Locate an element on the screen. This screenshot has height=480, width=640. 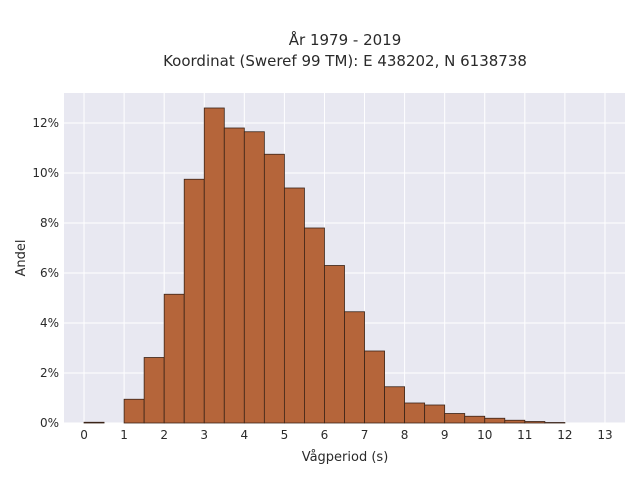
x-ticks: 0 1 2 3 4 5 6 7 8 9 10 11 12 13 is located at coordinates (346, 435).